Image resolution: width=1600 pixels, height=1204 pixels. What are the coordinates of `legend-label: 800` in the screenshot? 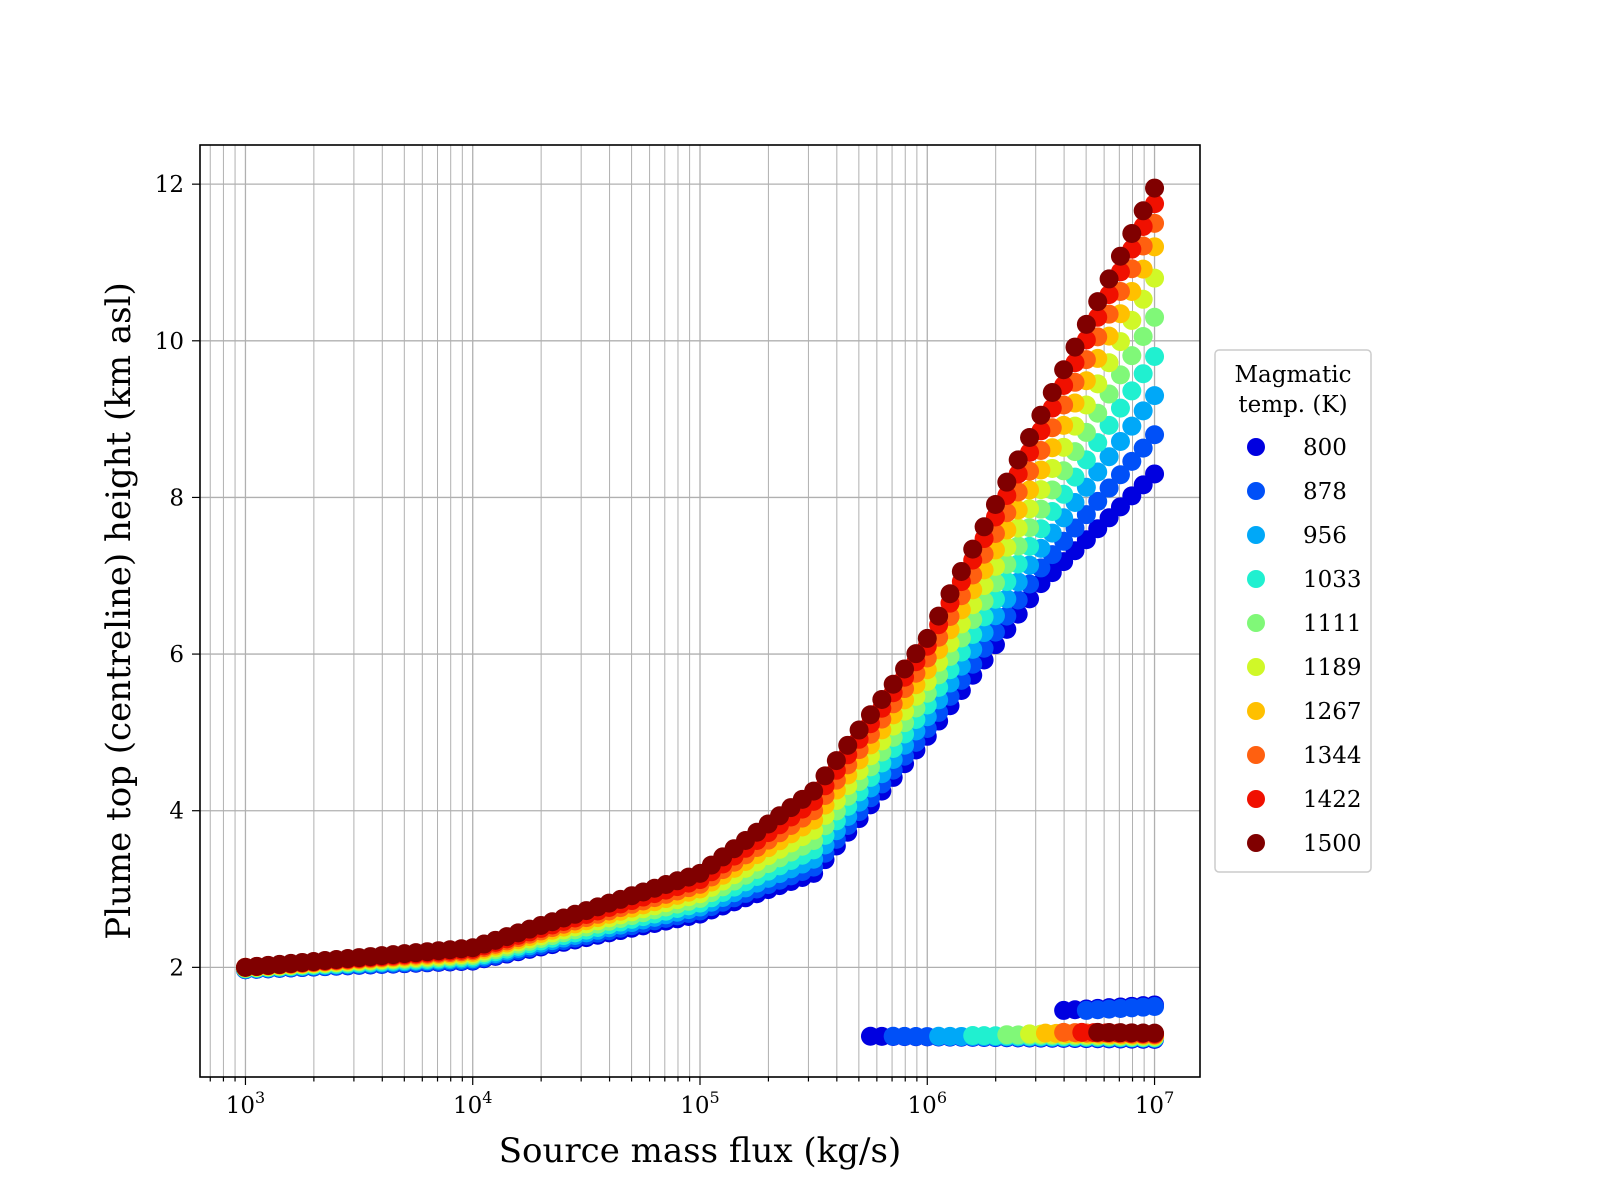 It's located at (1325, 448).